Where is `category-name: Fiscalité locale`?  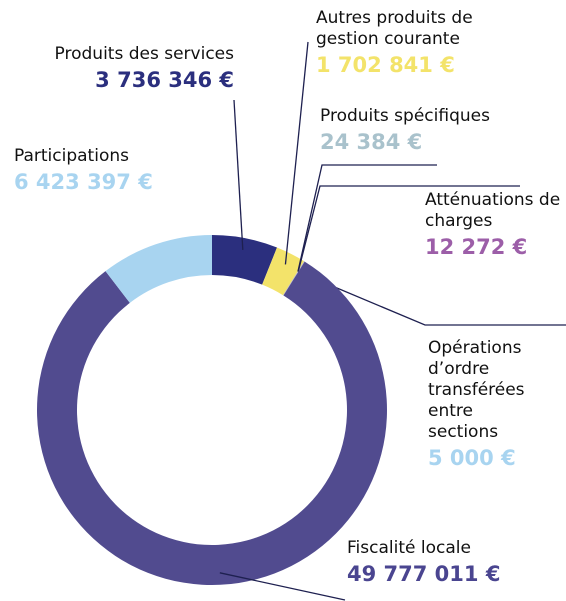
category-name: Fiscalité locale is located at coordinates (409, 548).